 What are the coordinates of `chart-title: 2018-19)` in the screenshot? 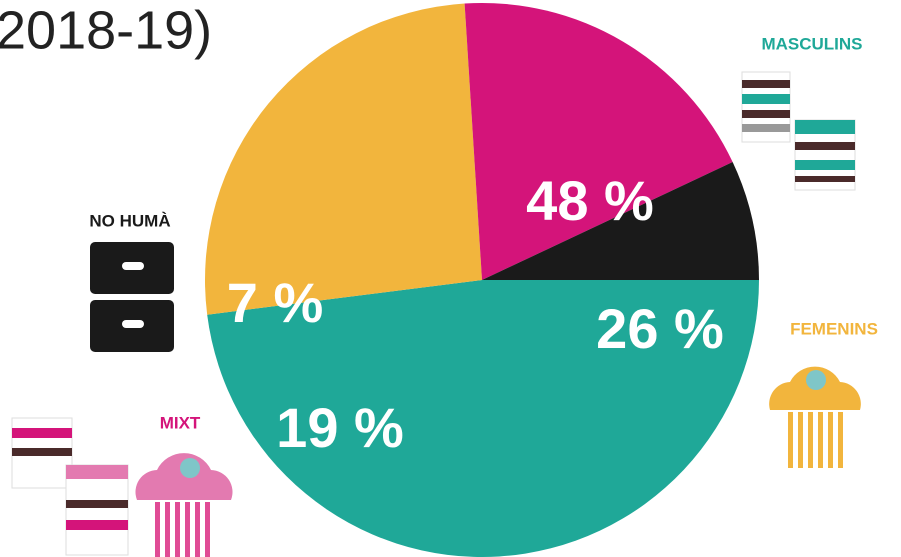 It's located at (106, 30).